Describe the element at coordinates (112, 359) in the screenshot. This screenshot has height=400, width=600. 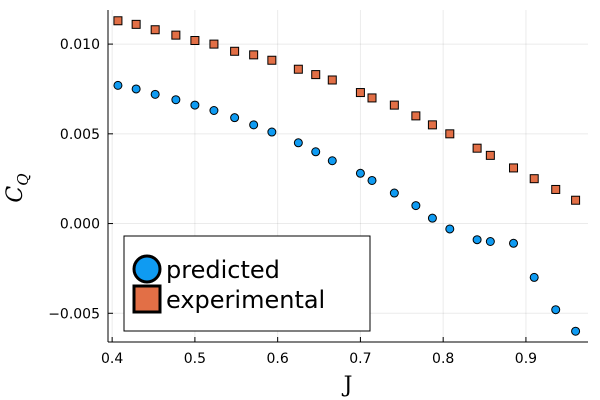
I see `x-tick-label: 0.4` at that location.